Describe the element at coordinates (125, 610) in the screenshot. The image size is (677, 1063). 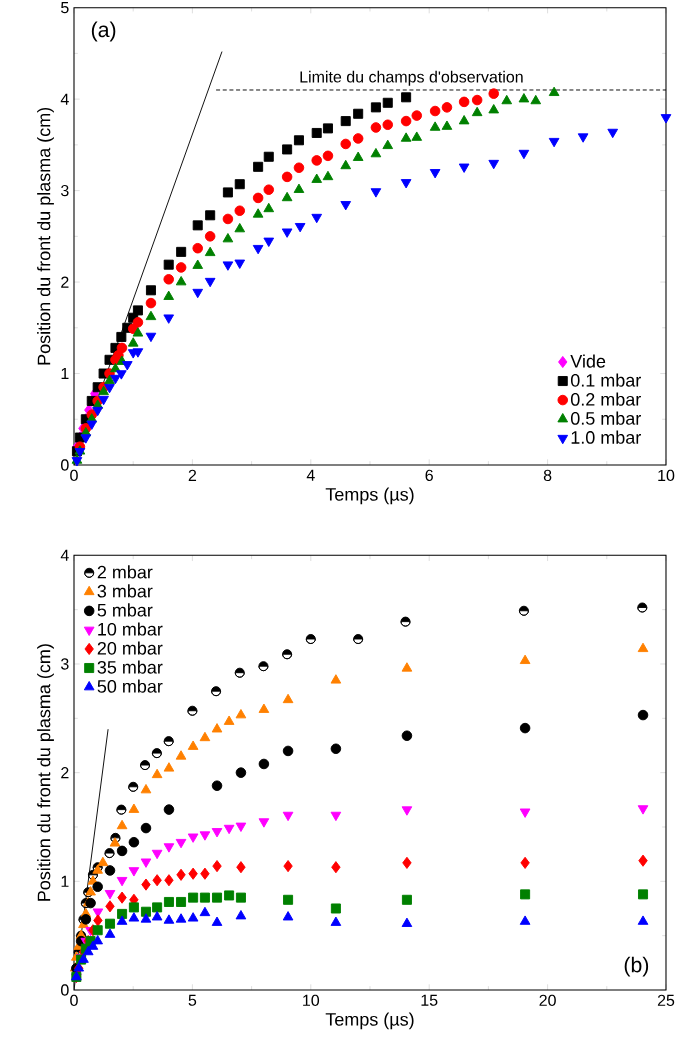
I see `legend-label: 5 mbar` at that location.